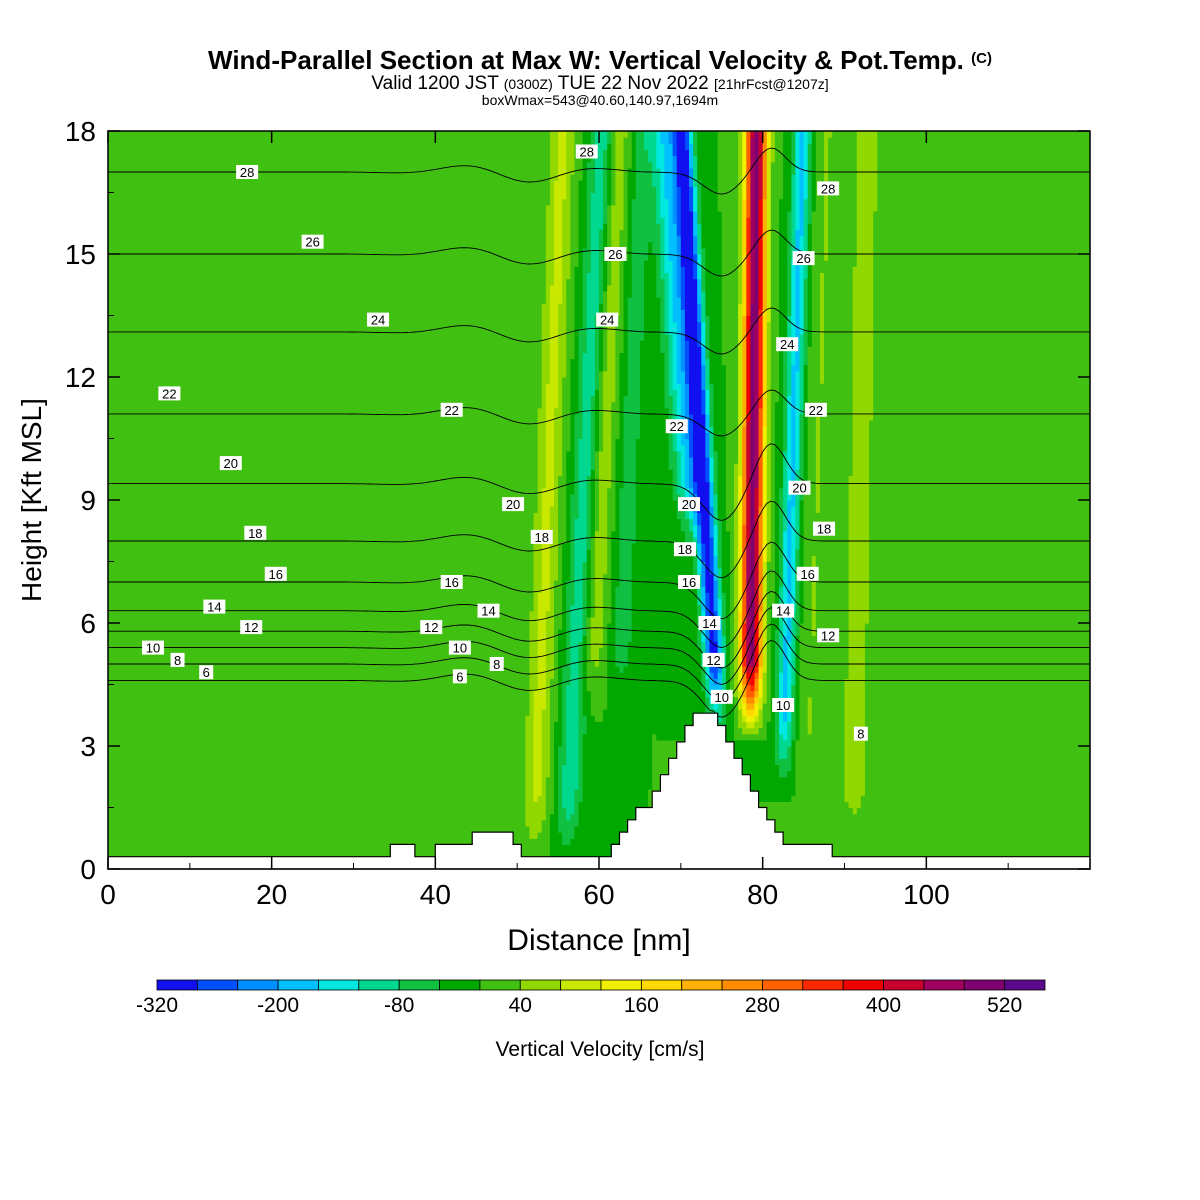 This screenshot has height=1200, width=1200. I want to click on colorbar-tick-label: -80, so click(399, 1005).